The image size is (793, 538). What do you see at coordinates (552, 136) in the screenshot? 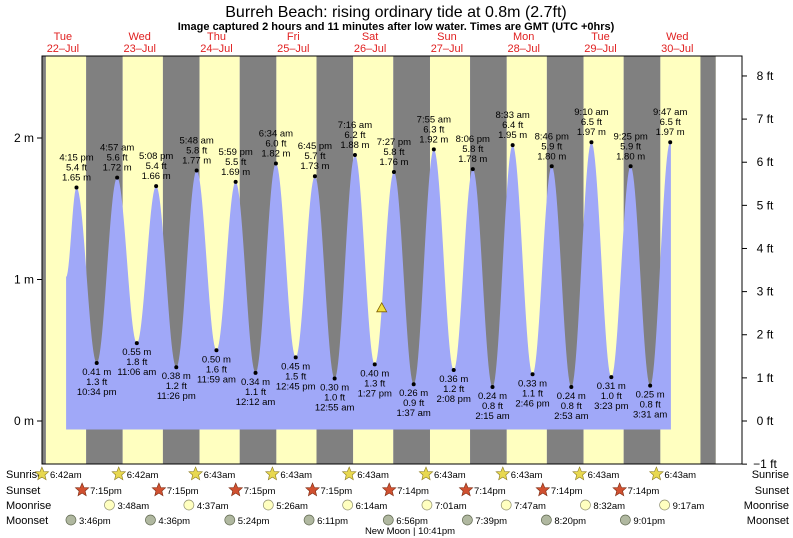
I see `high-tide-time: 8:46 pm` at bounding box center [552, 136].